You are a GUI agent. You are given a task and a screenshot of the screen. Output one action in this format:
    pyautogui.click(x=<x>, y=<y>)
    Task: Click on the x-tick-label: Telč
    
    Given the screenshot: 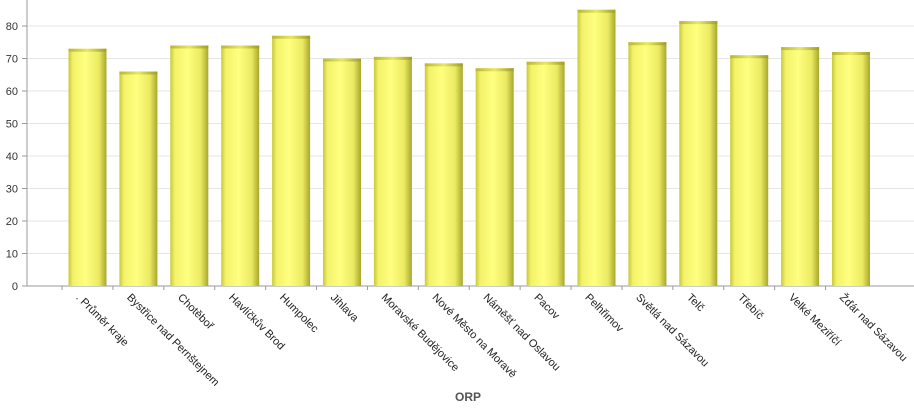 What is the action you would take?
    pyautogui.click(x=695, y=303)
    